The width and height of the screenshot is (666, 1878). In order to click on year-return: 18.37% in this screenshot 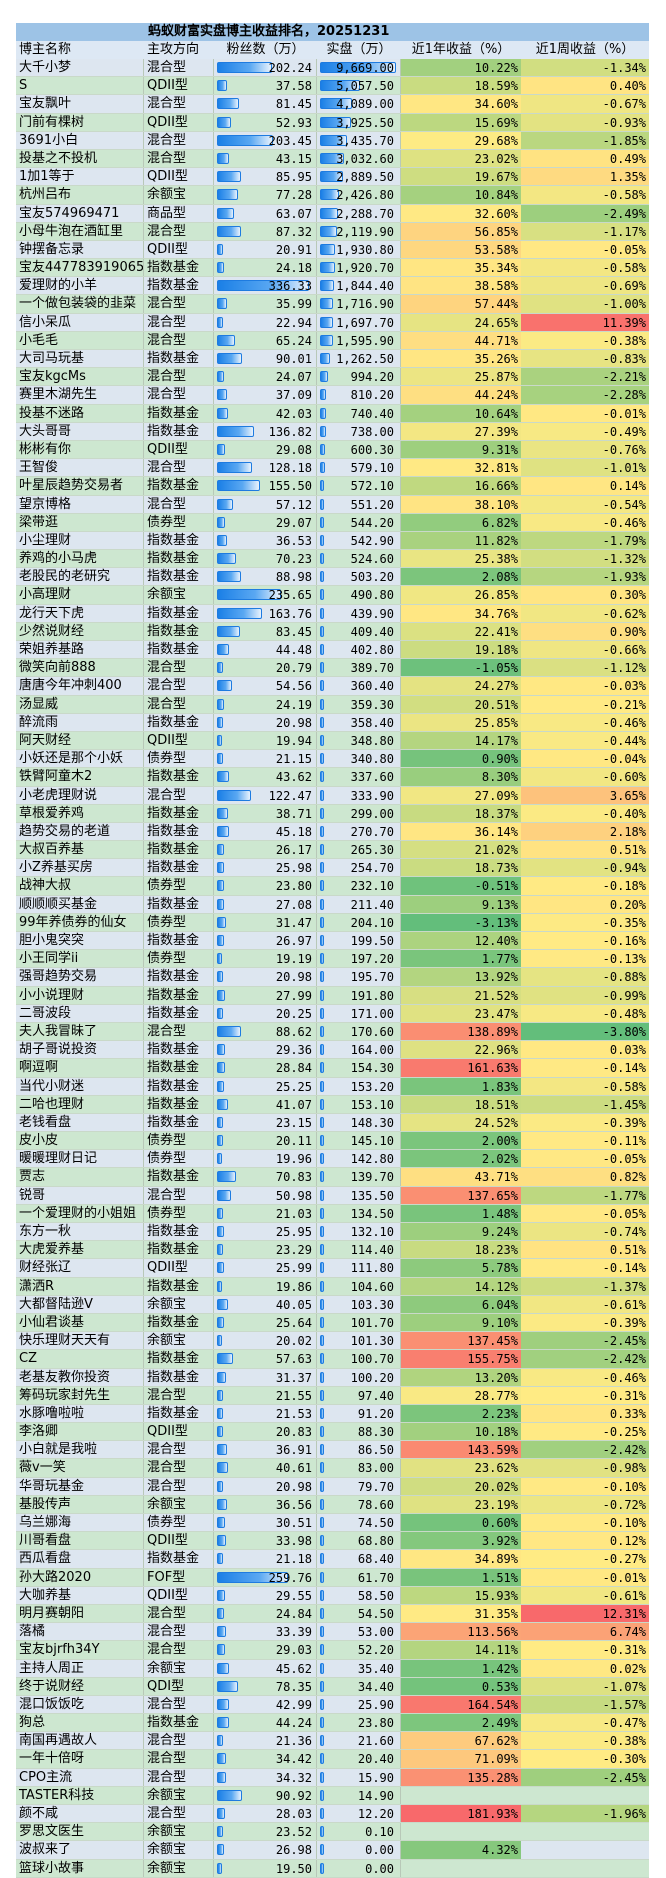, I will do `click(461, 813)`.